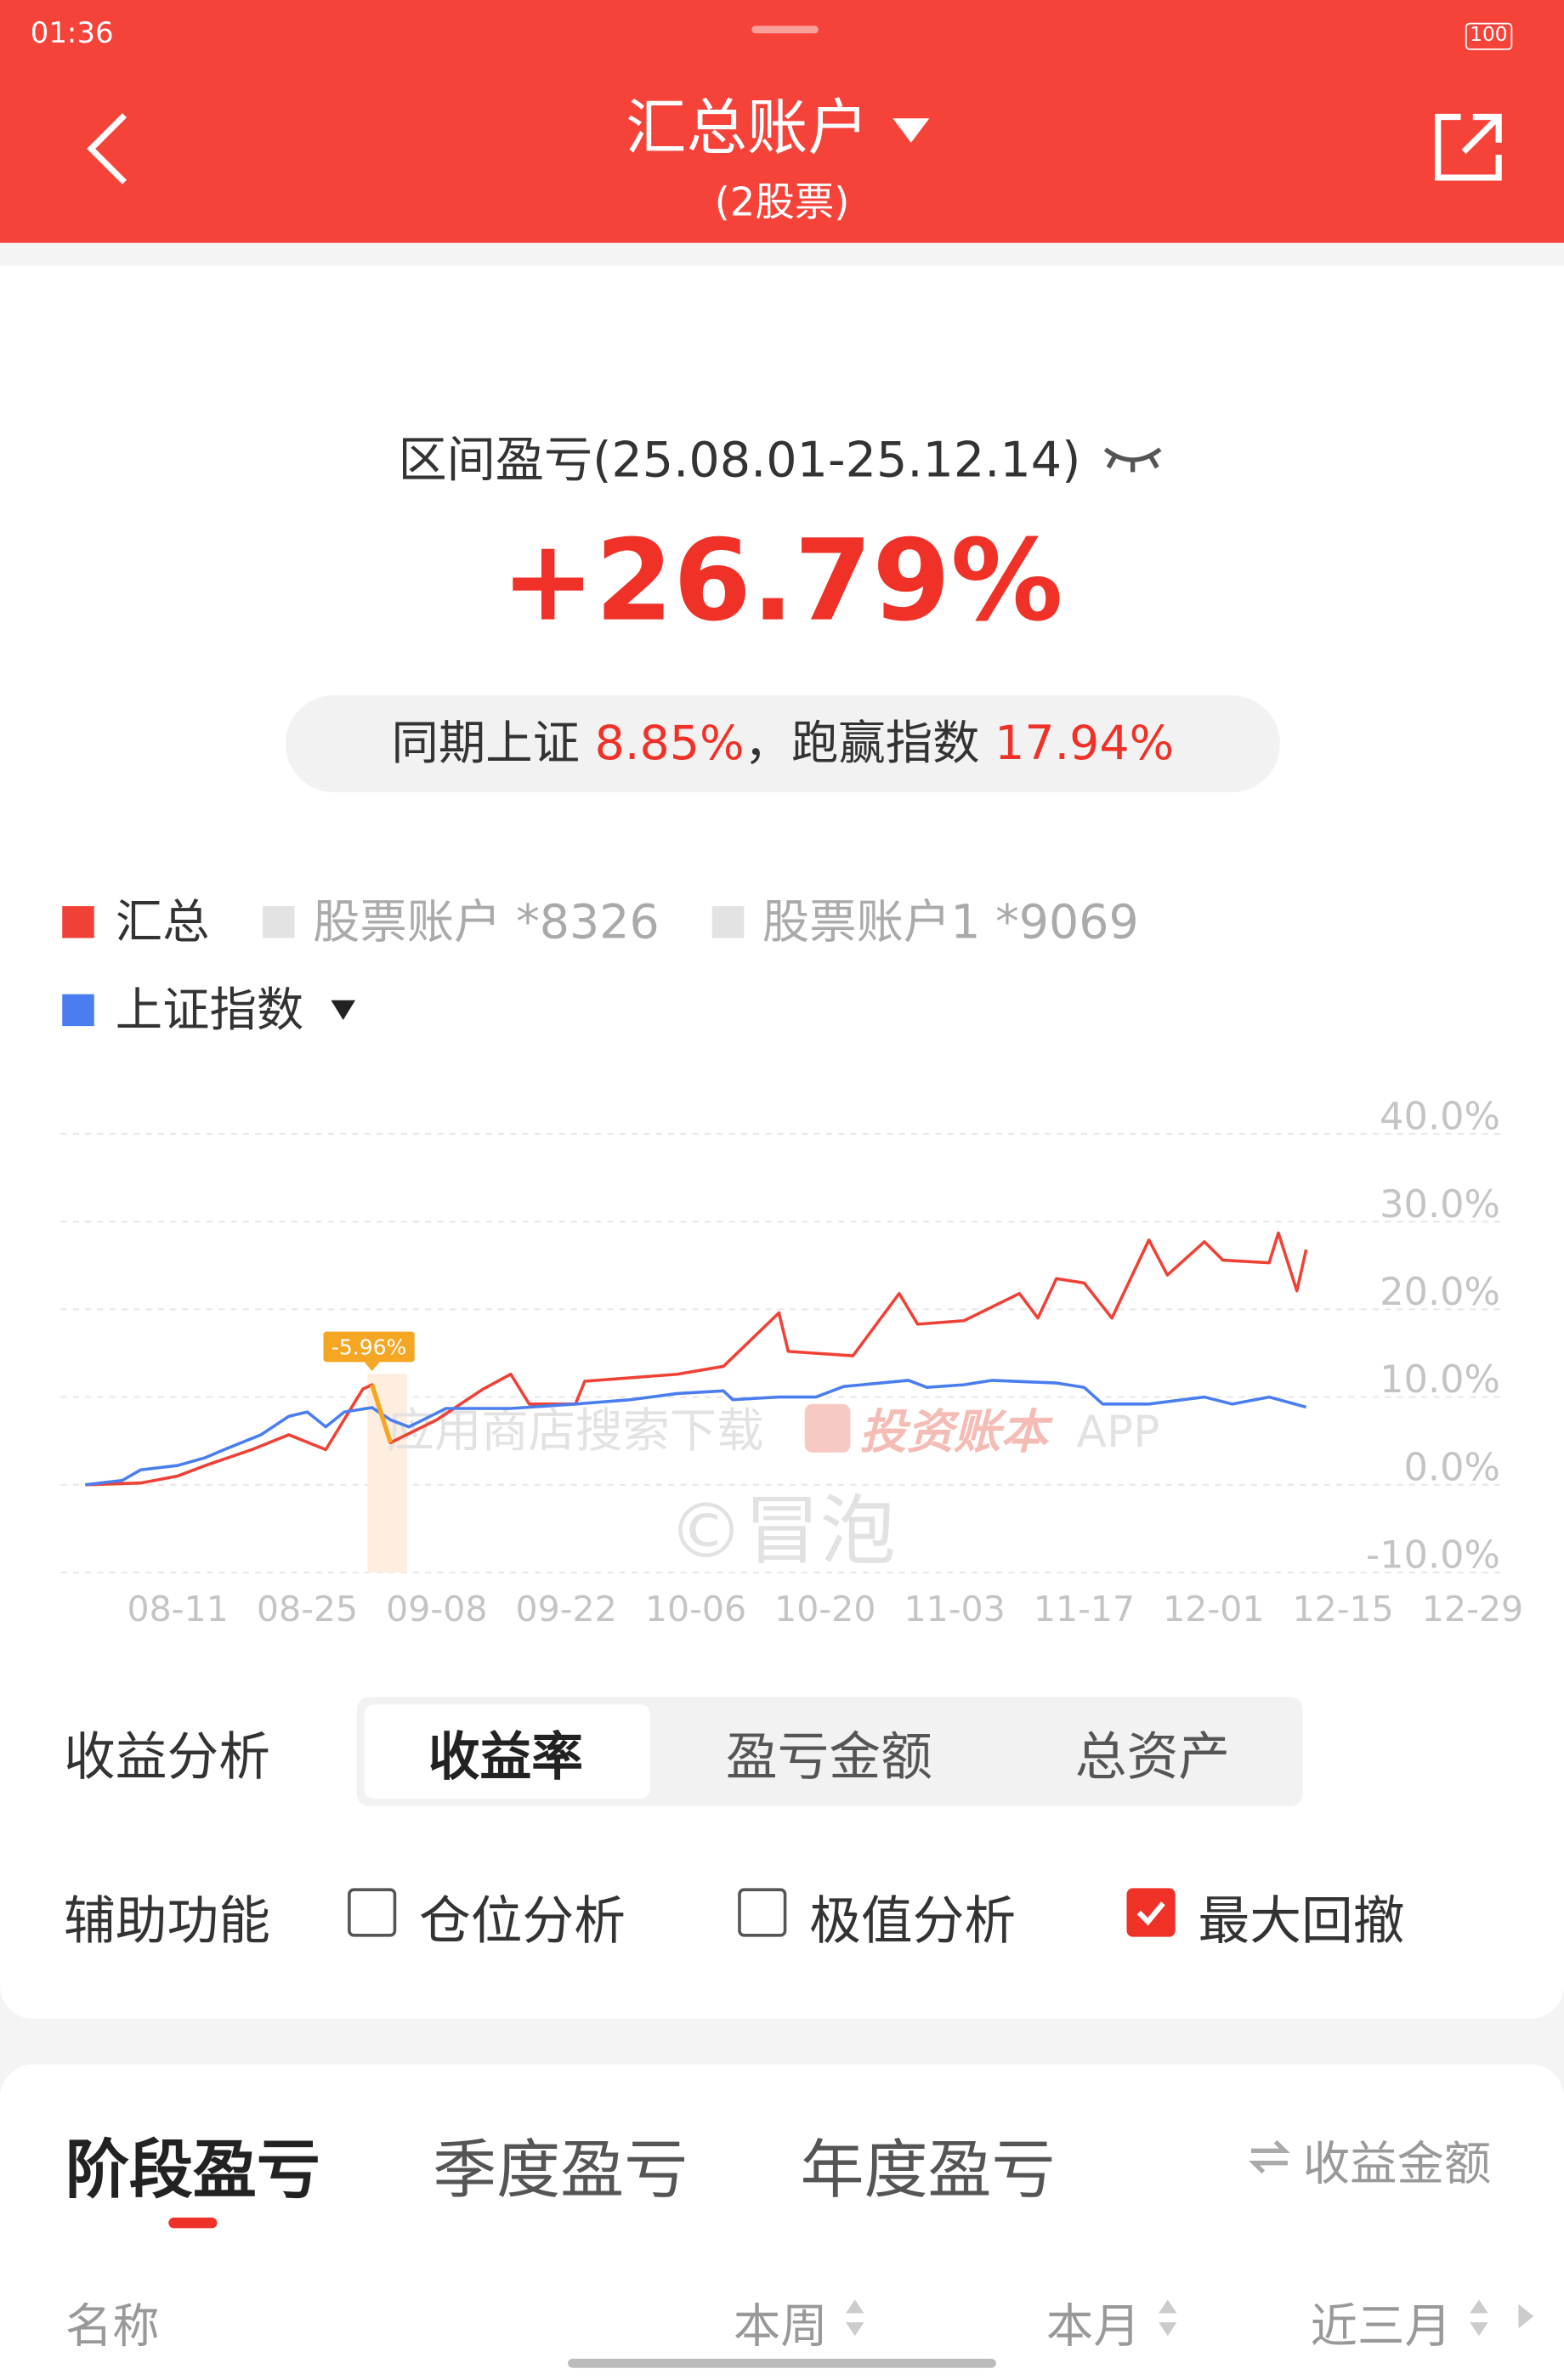 The image size is (1564, 2380). What do you see at coordinates (747, 129) in the screenshot?
I see `title: 汇总账户` at bounding box center [747, 129].